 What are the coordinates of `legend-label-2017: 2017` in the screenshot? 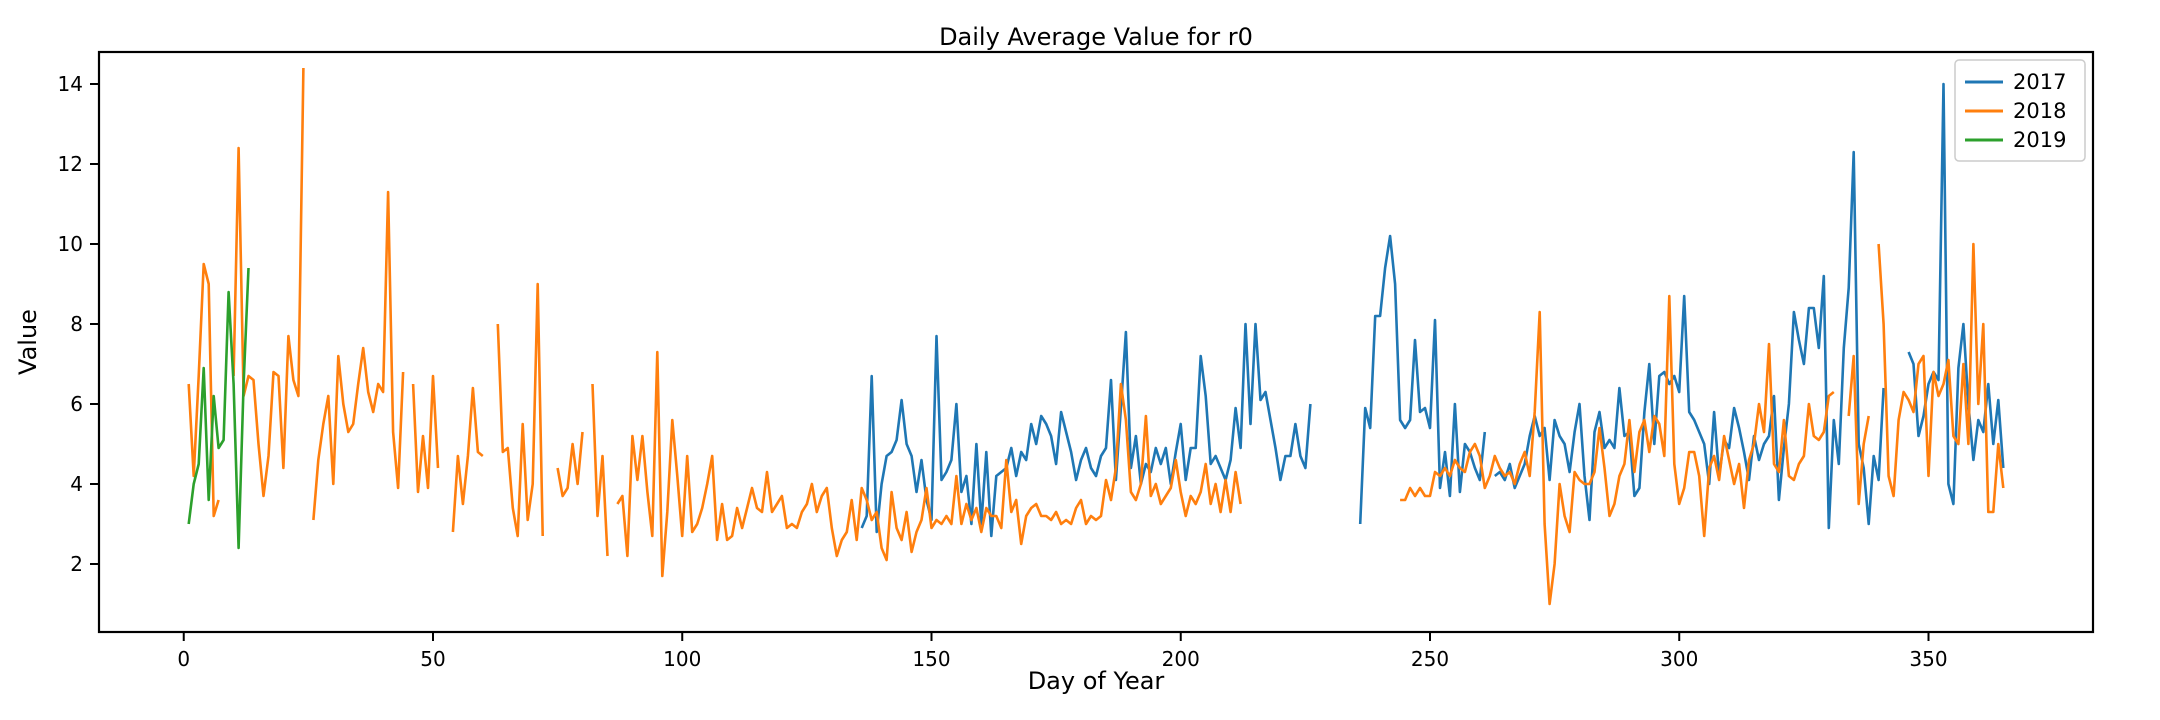 It's located at (2039, 82).